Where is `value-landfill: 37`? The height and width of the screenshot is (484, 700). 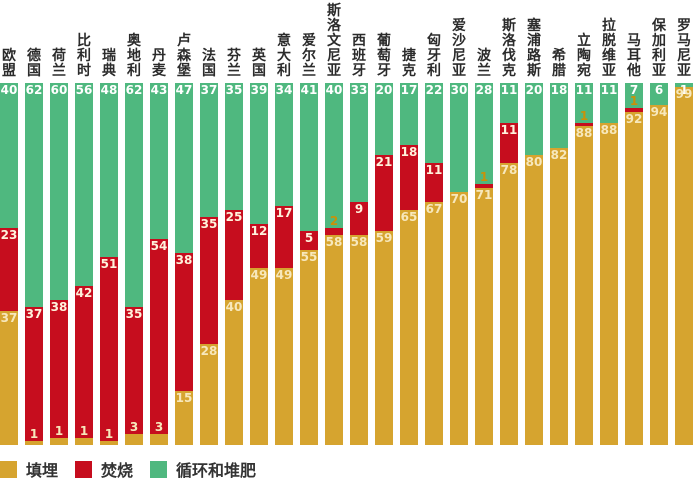
value-landfill: 37 is located at coordinates (9, 318).